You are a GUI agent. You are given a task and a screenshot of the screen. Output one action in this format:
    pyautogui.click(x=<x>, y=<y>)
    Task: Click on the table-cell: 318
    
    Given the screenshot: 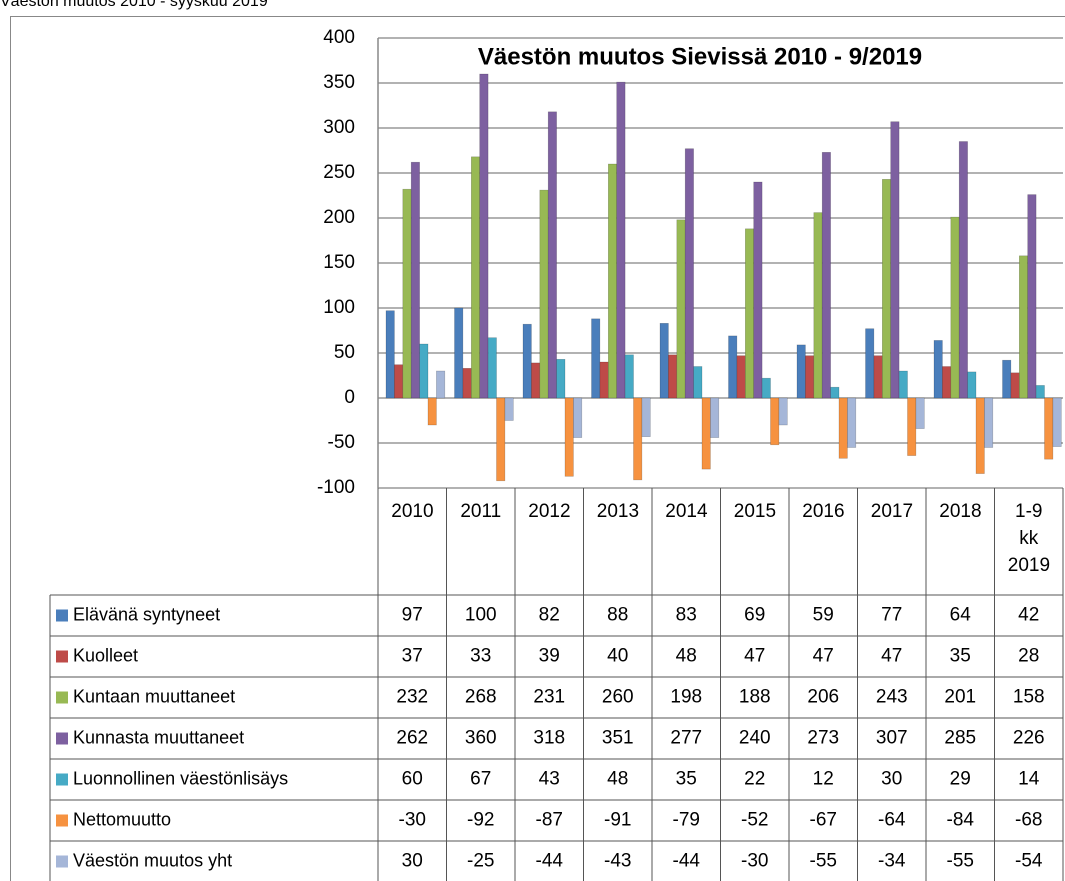 What is the action you would take?
    pyautogui.click(x=549, y=738)
    